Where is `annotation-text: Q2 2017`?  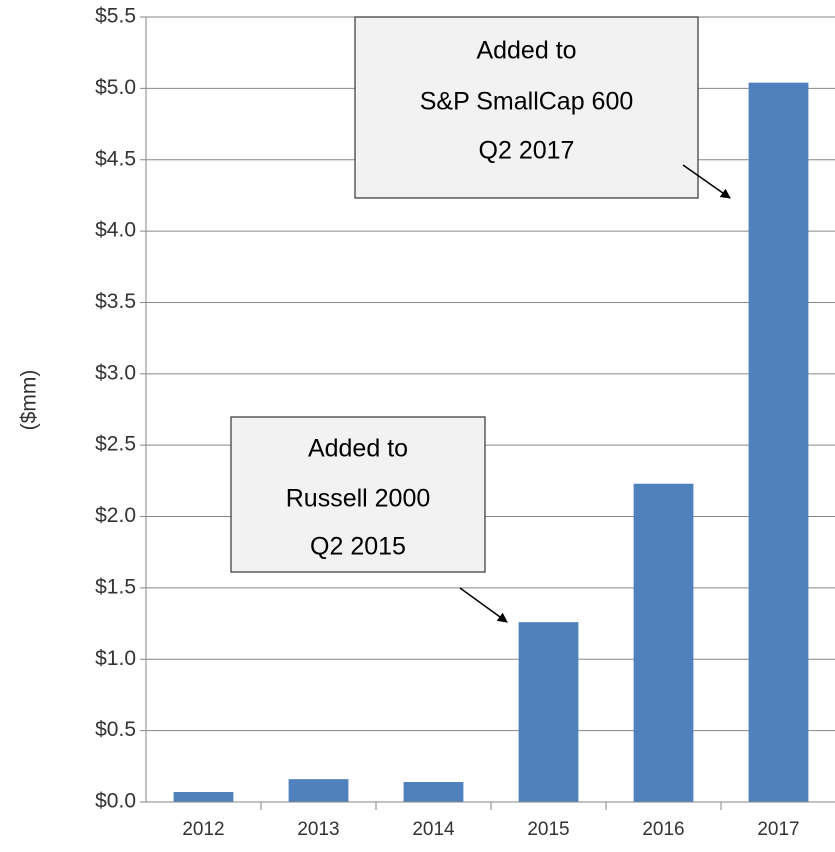 annotation-text: Q2 2017 is located at coordinates (527, 151).